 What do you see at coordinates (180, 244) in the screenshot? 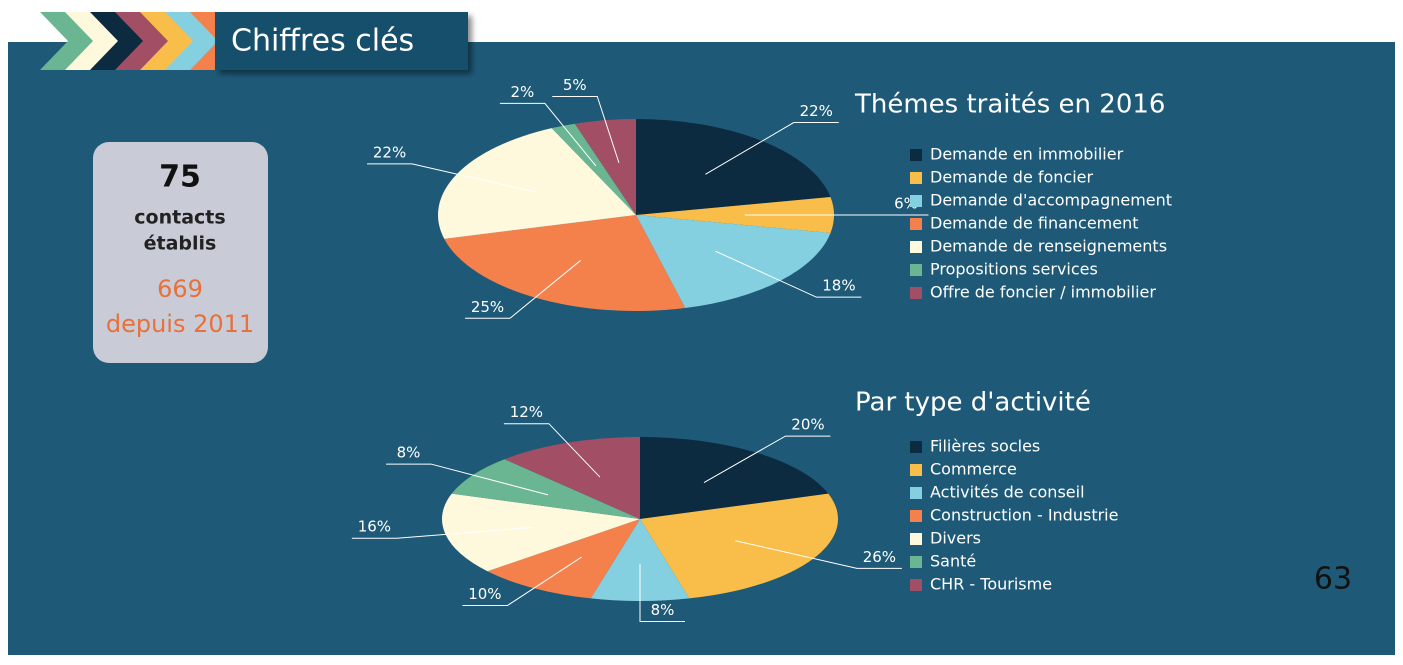
I see `stat-line: établis` at bounding box center [180, 244].